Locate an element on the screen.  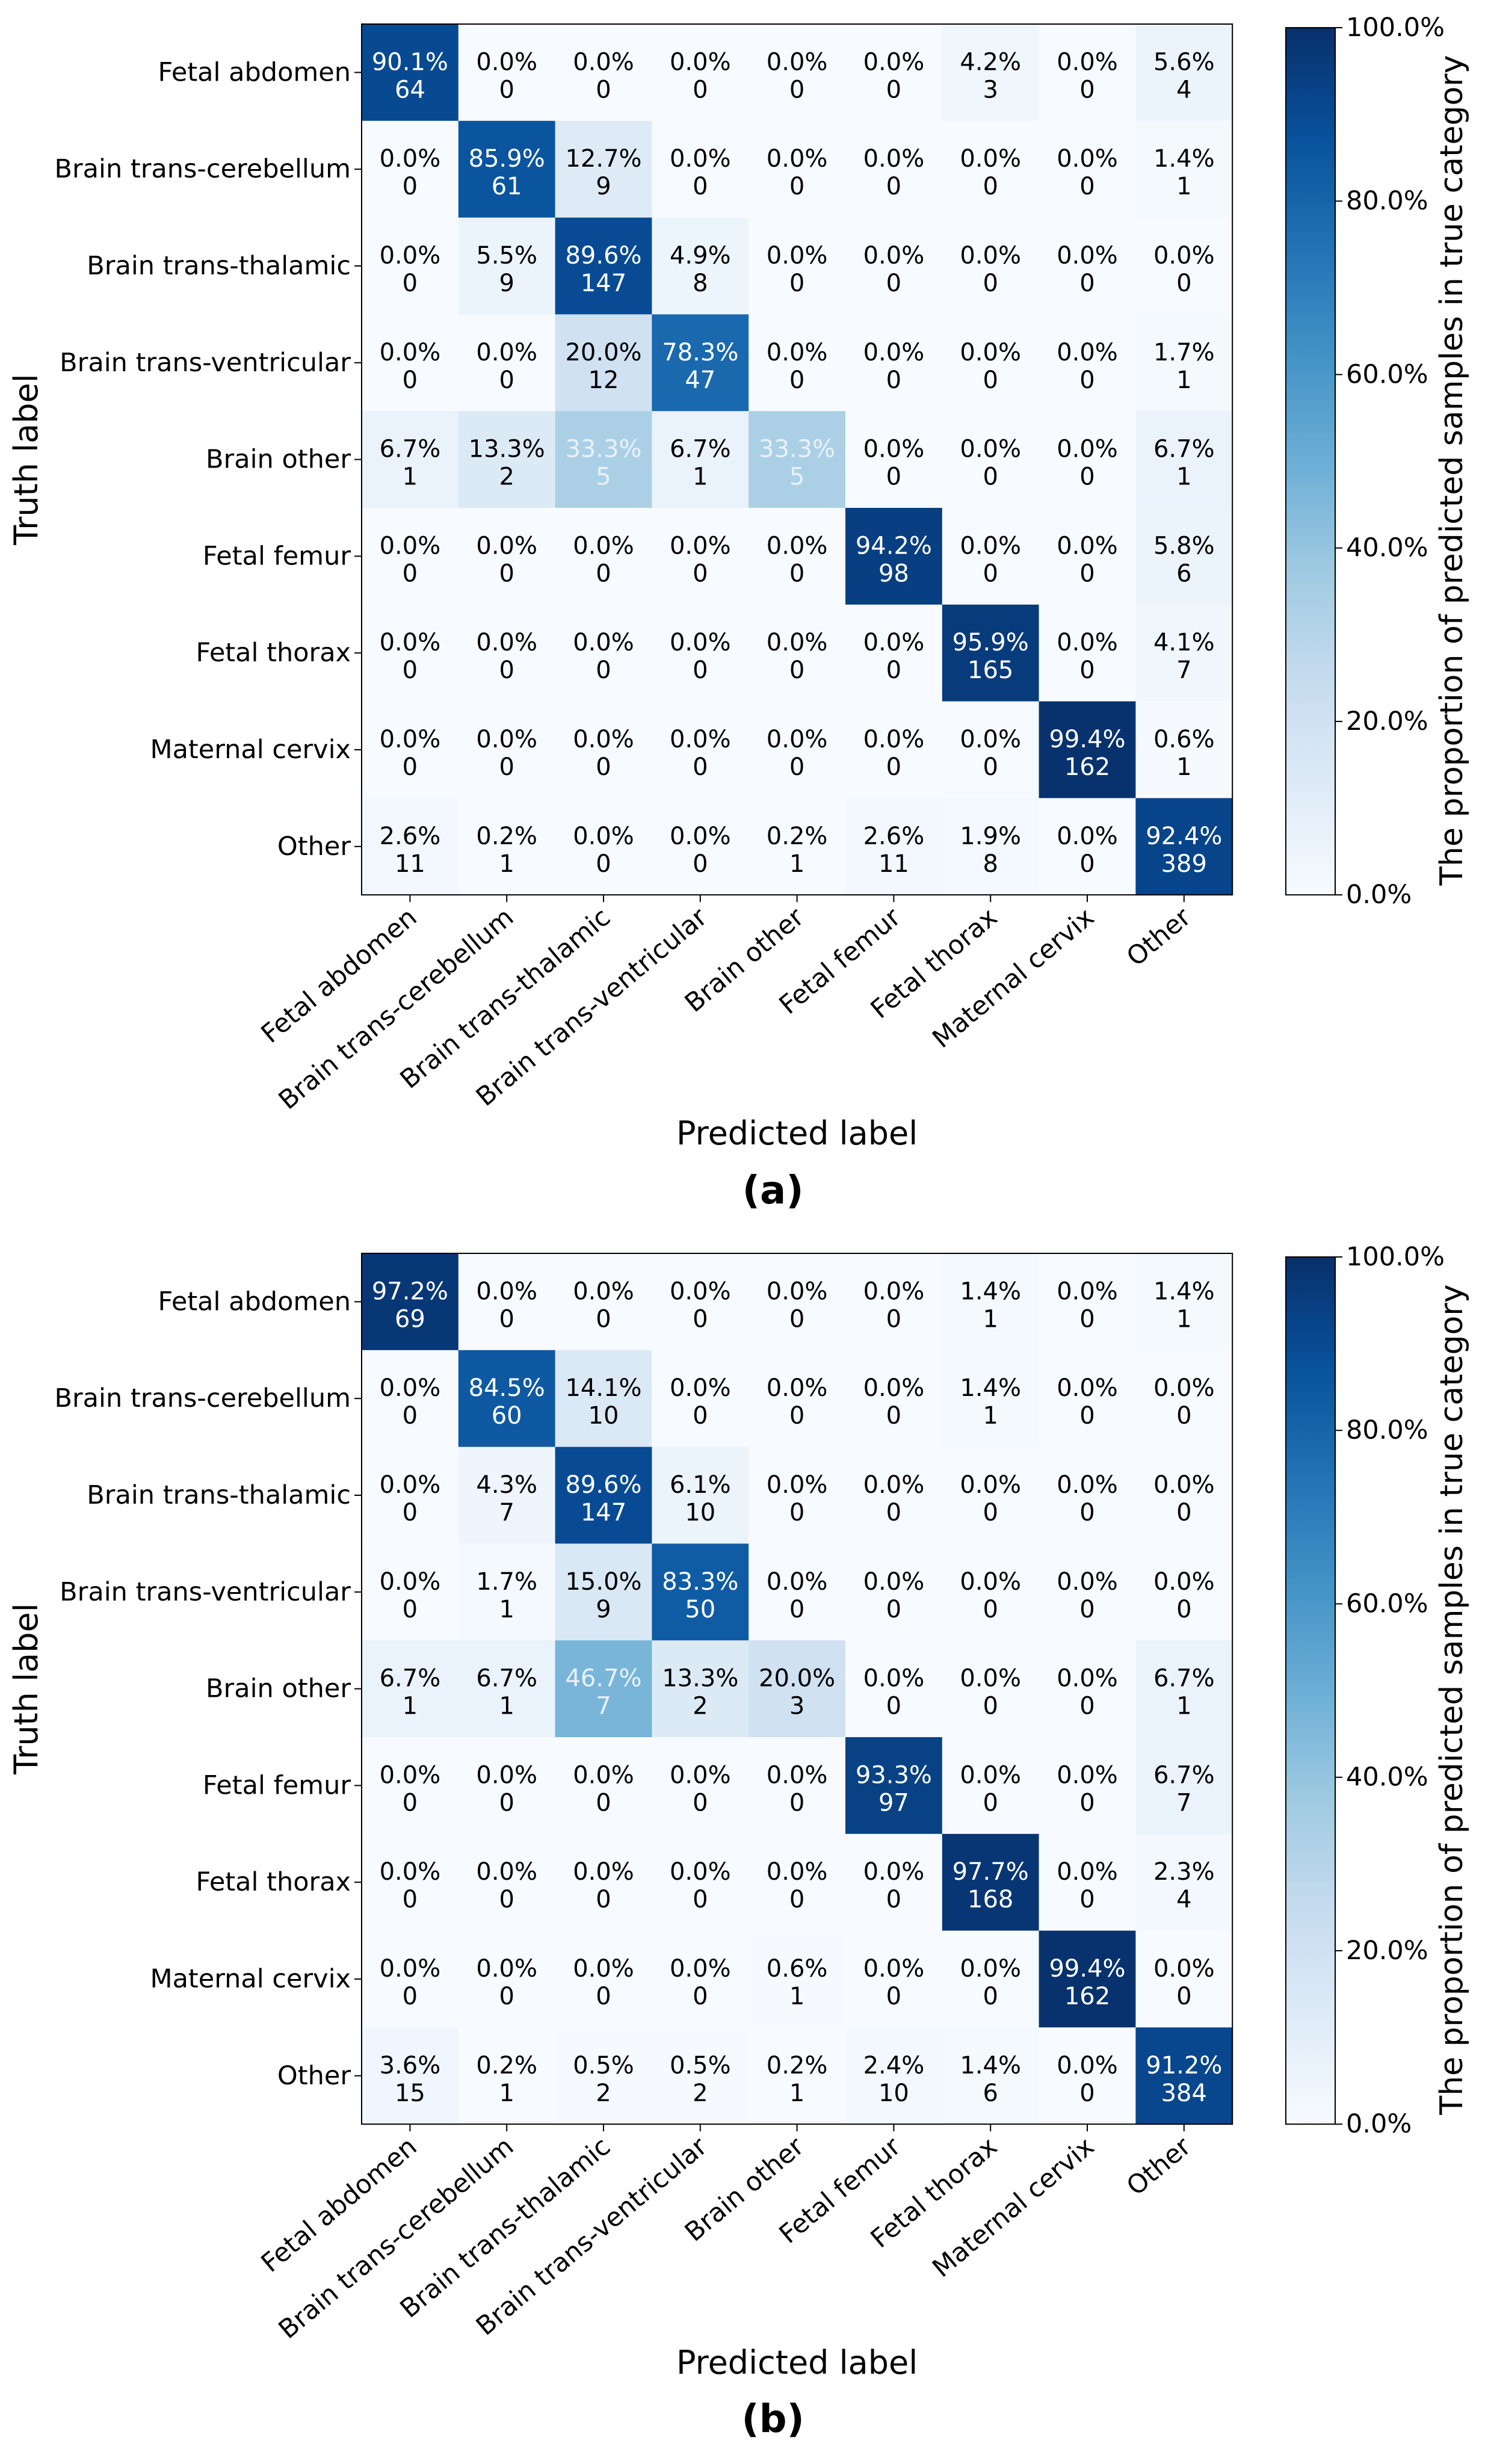
x-tick-label: Maternal cervix is located at coordinates (1013, 2207).